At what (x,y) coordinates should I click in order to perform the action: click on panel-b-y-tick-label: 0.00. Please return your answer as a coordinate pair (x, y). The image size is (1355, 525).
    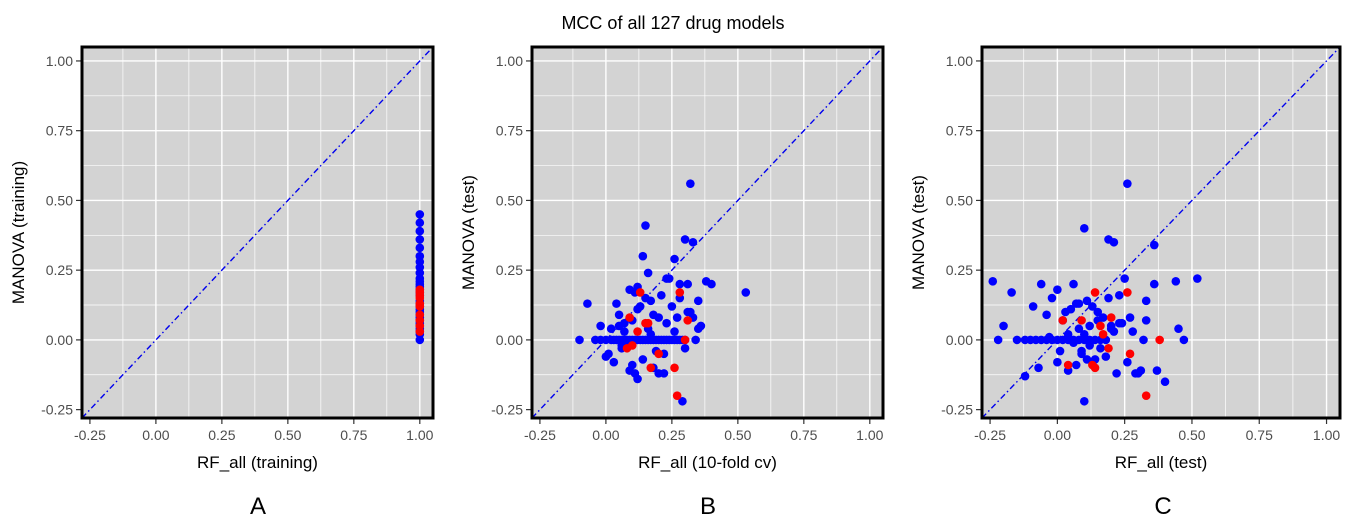
    Looking at the image, I should click on (509, 340).